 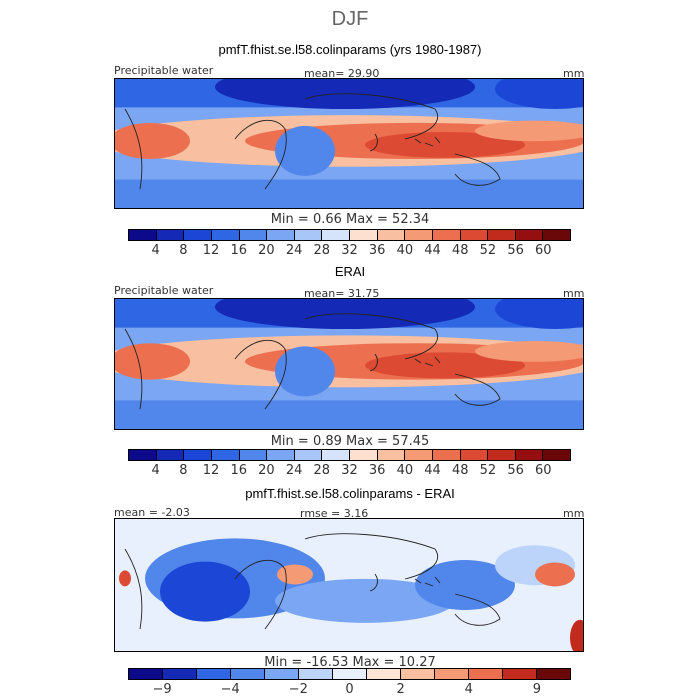 I want to click on colorbar-tick-label: −9, so click(x=162, y=689).